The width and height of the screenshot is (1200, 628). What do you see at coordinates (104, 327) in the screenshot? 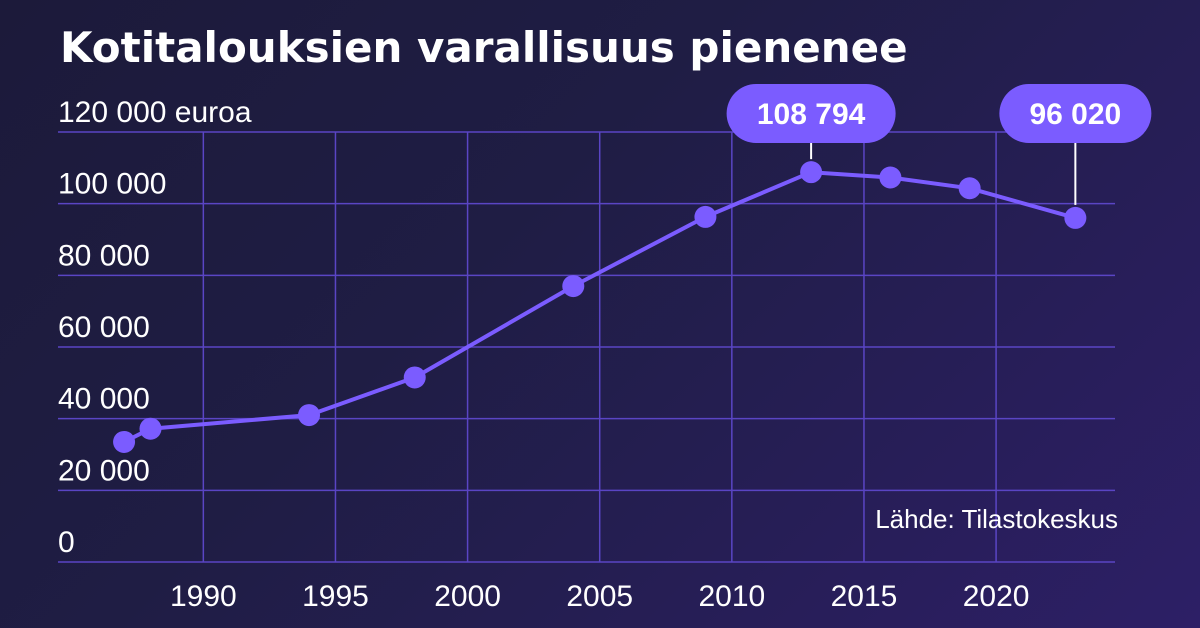
I see `y-tick-label: 60 000` at bounding box center [104, 327].